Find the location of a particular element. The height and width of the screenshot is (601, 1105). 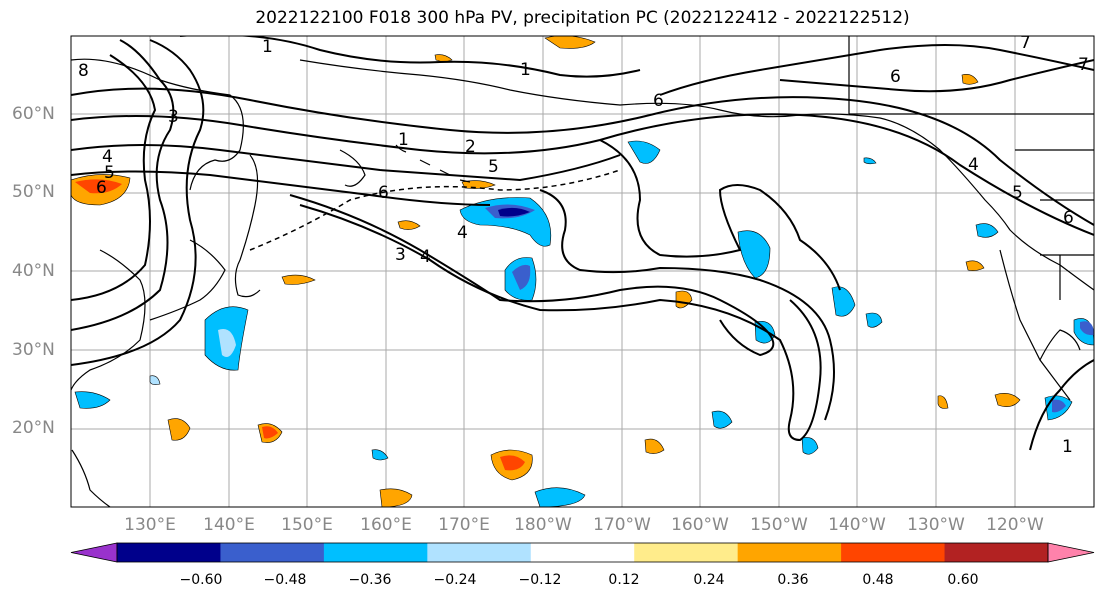

colorbar is located at coordinates (582, 552).